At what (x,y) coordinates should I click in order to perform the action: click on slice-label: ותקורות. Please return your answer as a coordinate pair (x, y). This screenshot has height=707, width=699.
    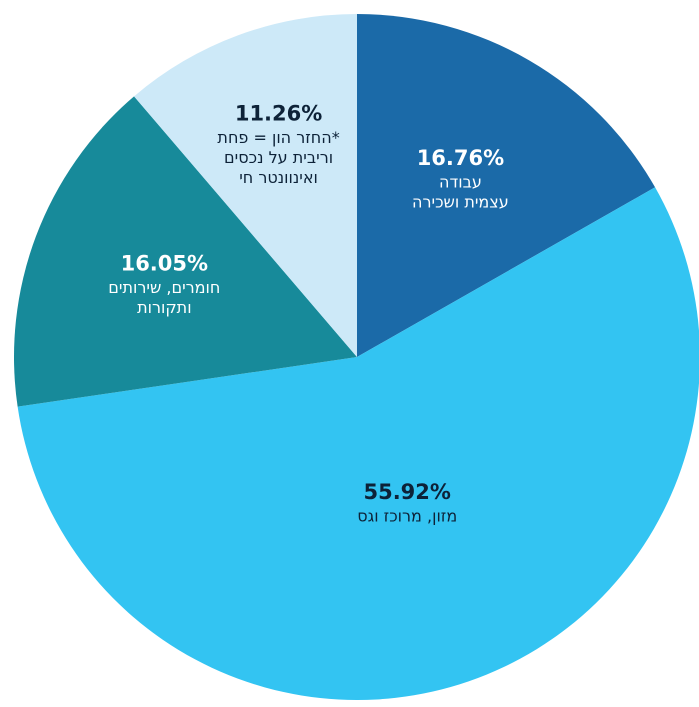
    Looking at the image, I should click on (164, 307).